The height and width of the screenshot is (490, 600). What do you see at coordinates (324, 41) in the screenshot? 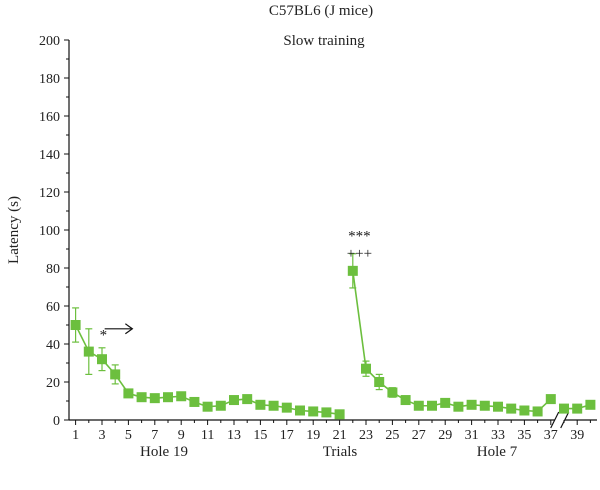
I see `chart-subtitle: Slow training` at bounding box center [324, 41].